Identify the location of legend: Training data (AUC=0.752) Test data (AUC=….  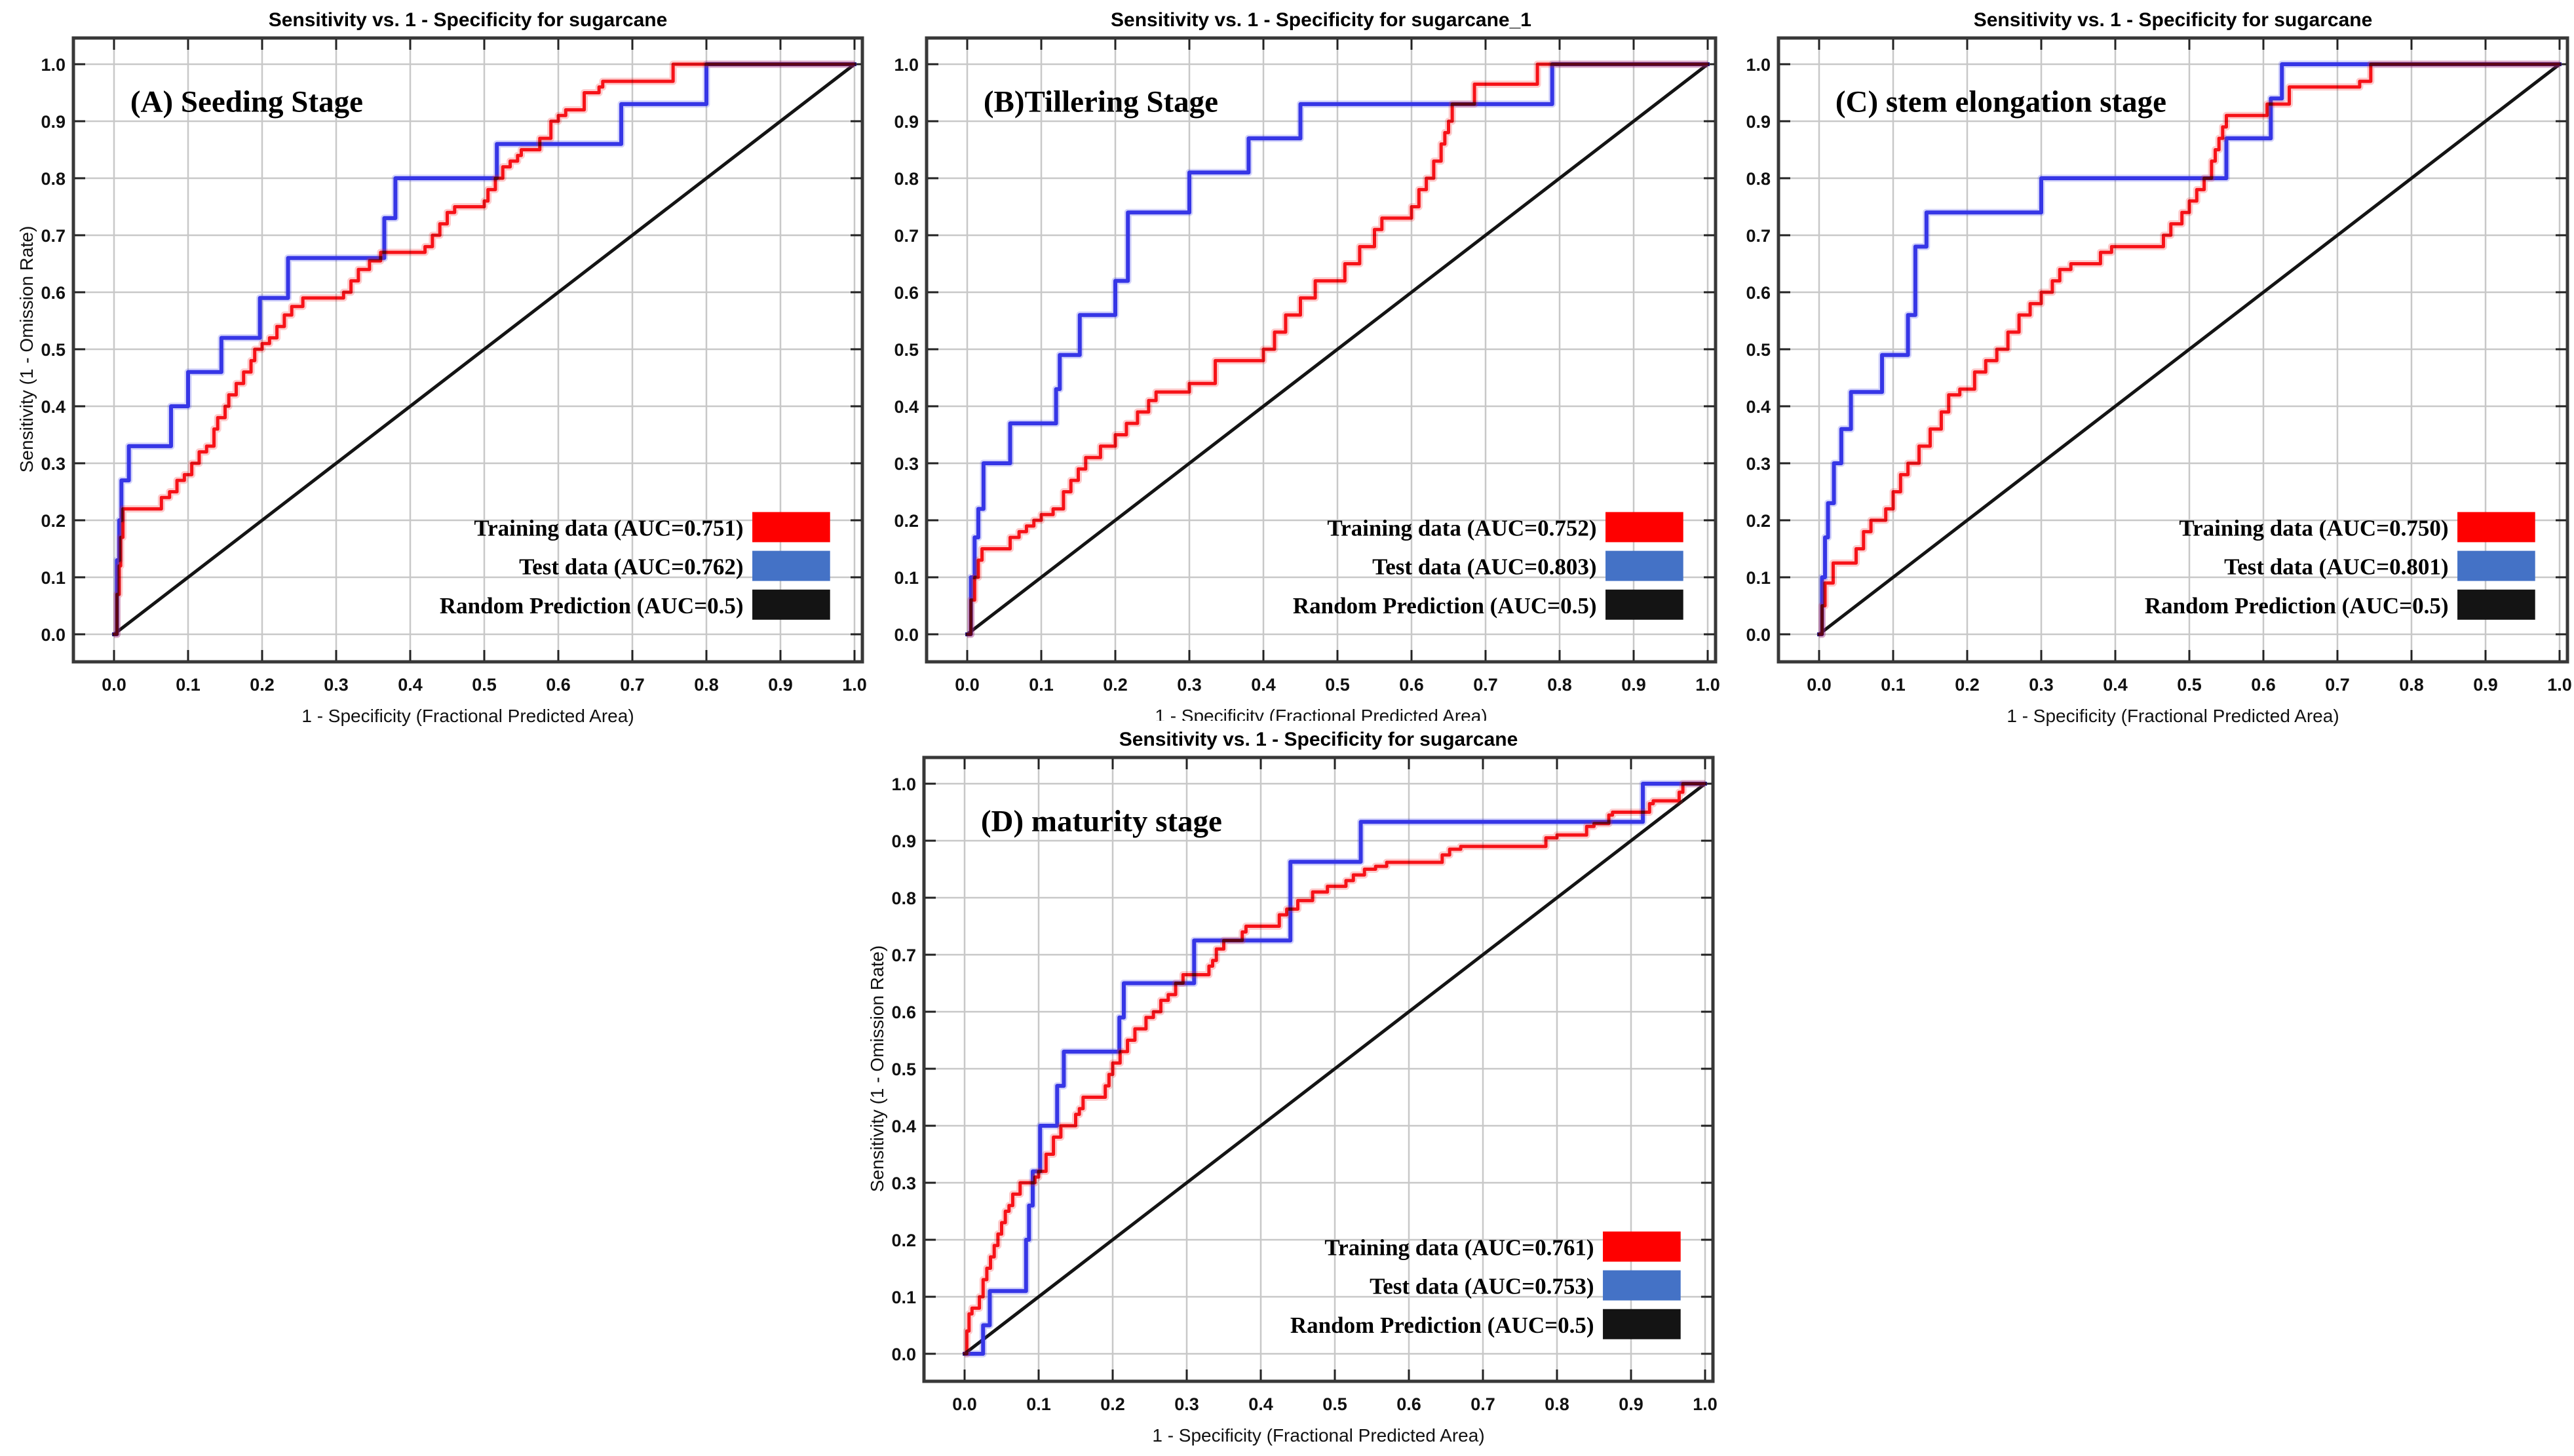
(1488, 566).